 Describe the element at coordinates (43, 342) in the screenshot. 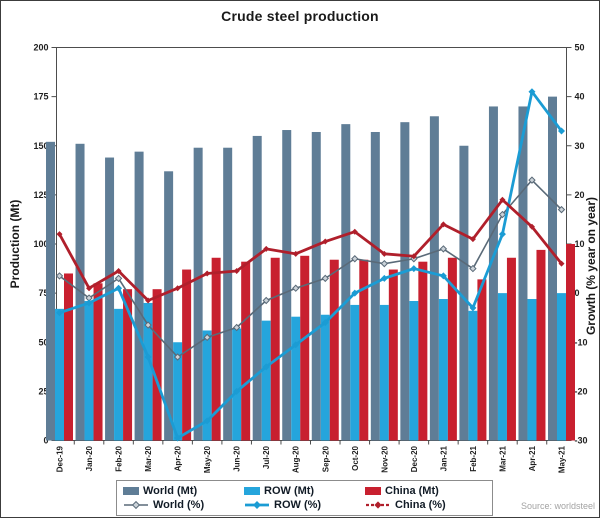

I see `left-tick-label: 50` at that location.